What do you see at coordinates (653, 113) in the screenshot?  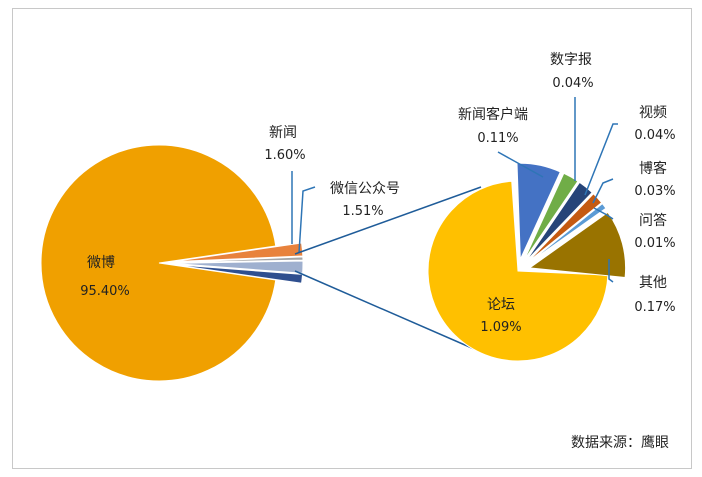 I see `label-secondary-name-3: 视频` at bounding box center [653, 113].